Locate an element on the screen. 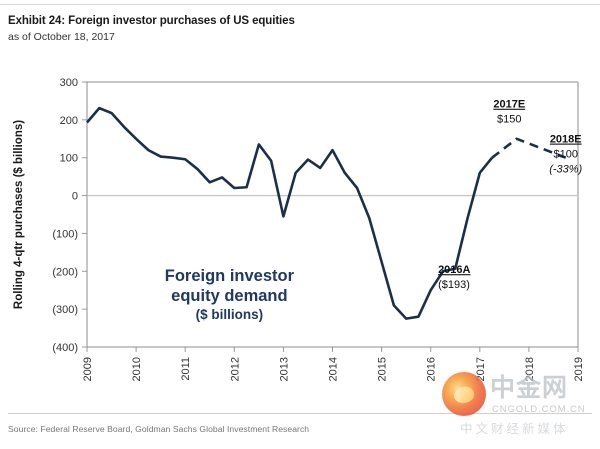  center-label-line3: ($ billions) is located at coordinates (230, 314).